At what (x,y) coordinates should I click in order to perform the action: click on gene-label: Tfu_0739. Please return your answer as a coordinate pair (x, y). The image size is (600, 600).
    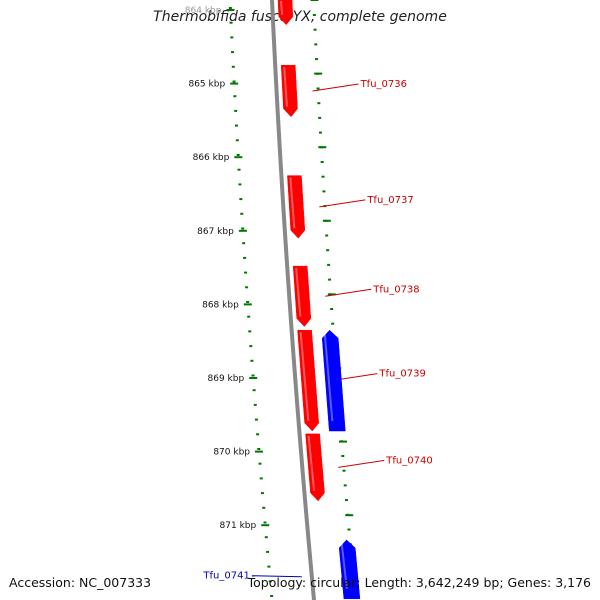
    Looking at the image, I should click on (401, 374).